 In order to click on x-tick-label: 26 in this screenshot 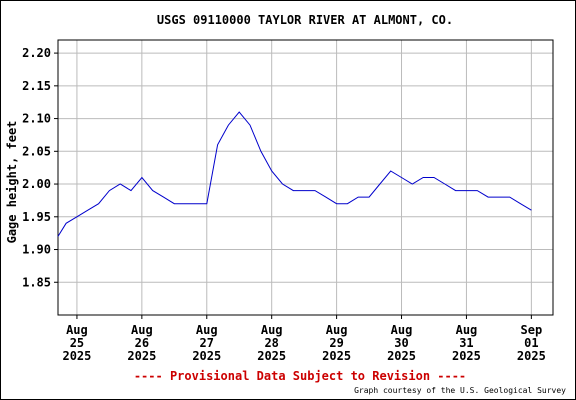, I will do `click(142, 343)`.